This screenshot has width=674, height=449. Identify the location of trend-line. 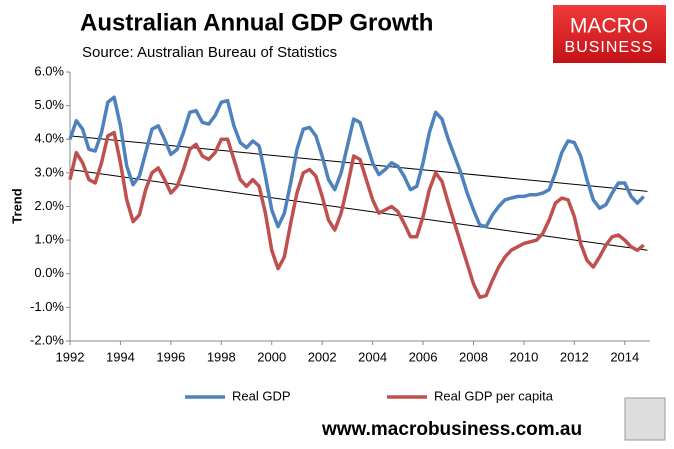
(358, 163).